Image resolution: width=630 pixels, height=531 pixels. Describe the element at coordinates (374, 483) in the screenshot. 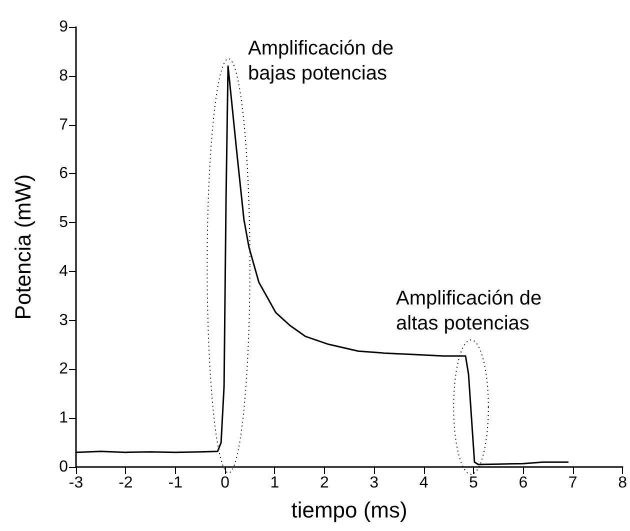

I see `x-tick-label: 3` at that location.